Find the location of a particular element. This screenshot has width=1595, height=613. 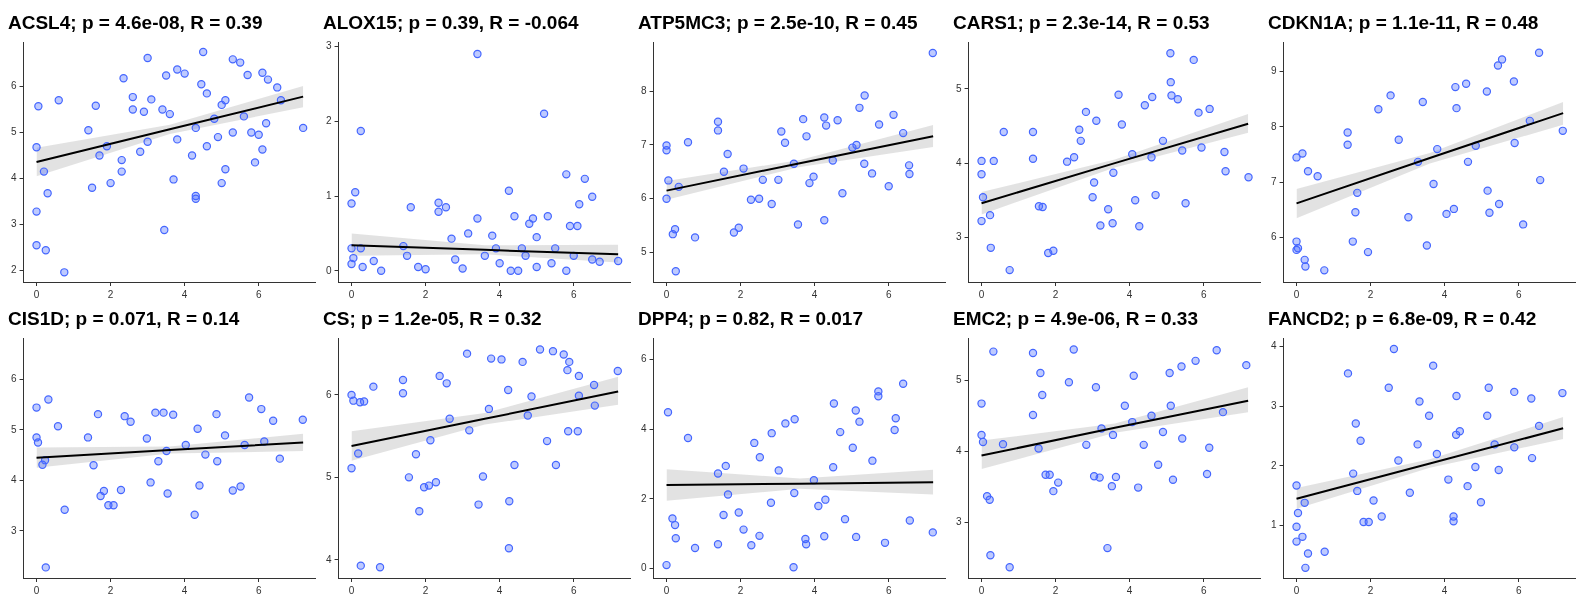

chart-title: ATP5MC3; p = 2.5e-10, R = 0.45 is located at coordinates (778, 22).